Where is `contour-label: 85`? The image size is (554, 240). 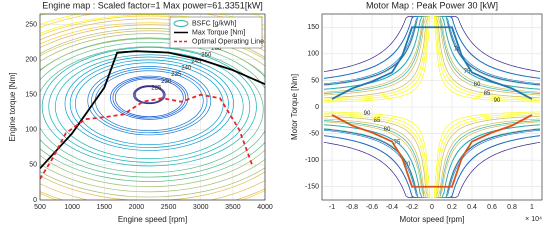
contour-label: 85 is located at coordinates (377, 121).